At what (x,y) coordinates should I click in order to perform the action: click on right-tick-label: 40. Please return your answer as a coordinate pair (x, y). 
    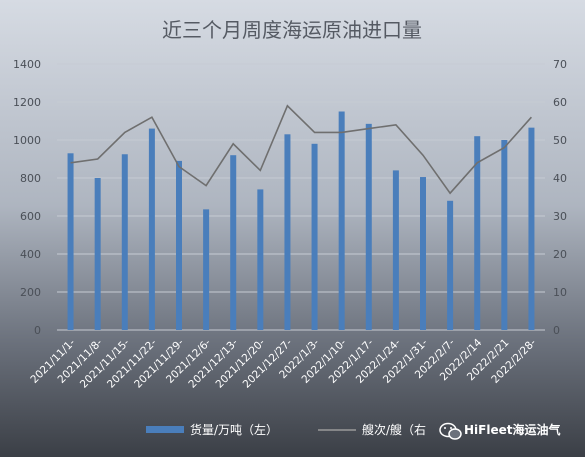
    Looking at the image, I should click on (560, 178).